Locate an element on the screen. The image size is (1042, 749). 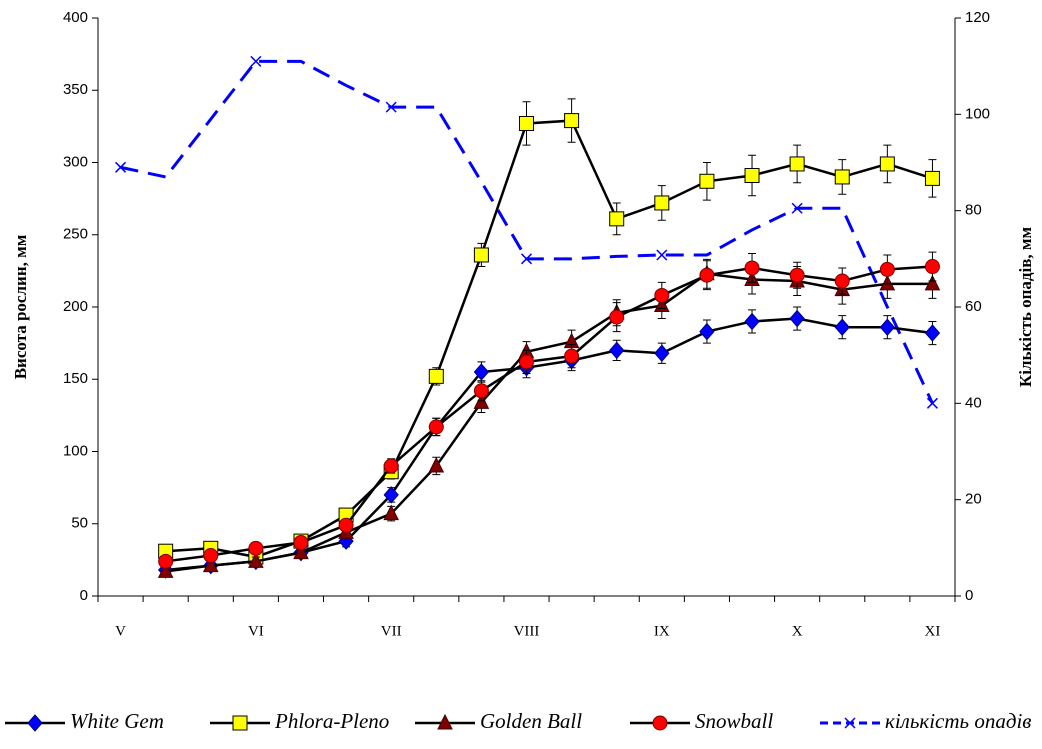
legend-label: кількість опадів is located at coordinates (958, 721).